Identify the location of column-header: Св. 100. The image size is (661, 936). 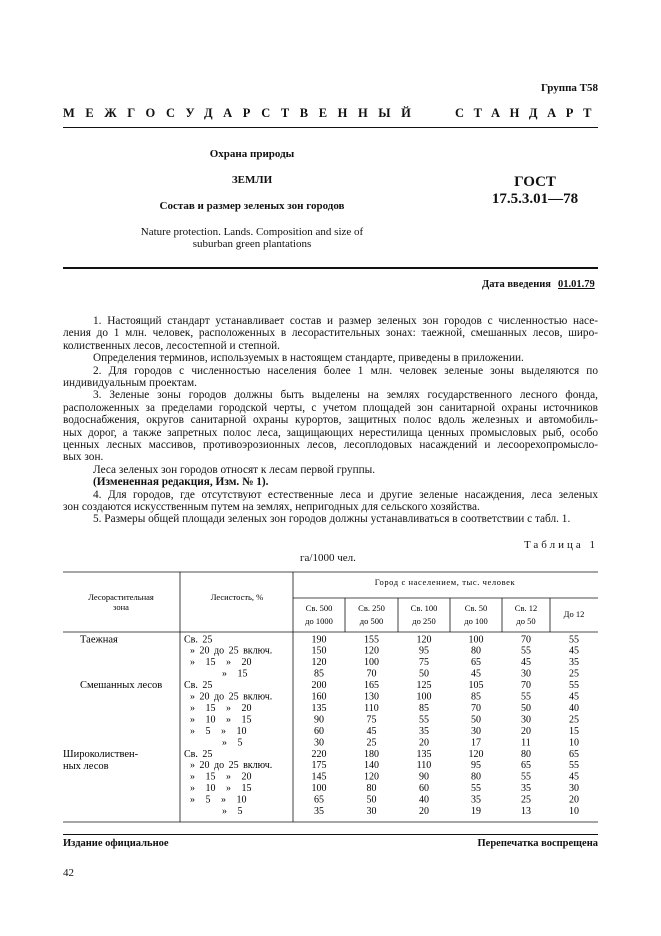
(424, 608).